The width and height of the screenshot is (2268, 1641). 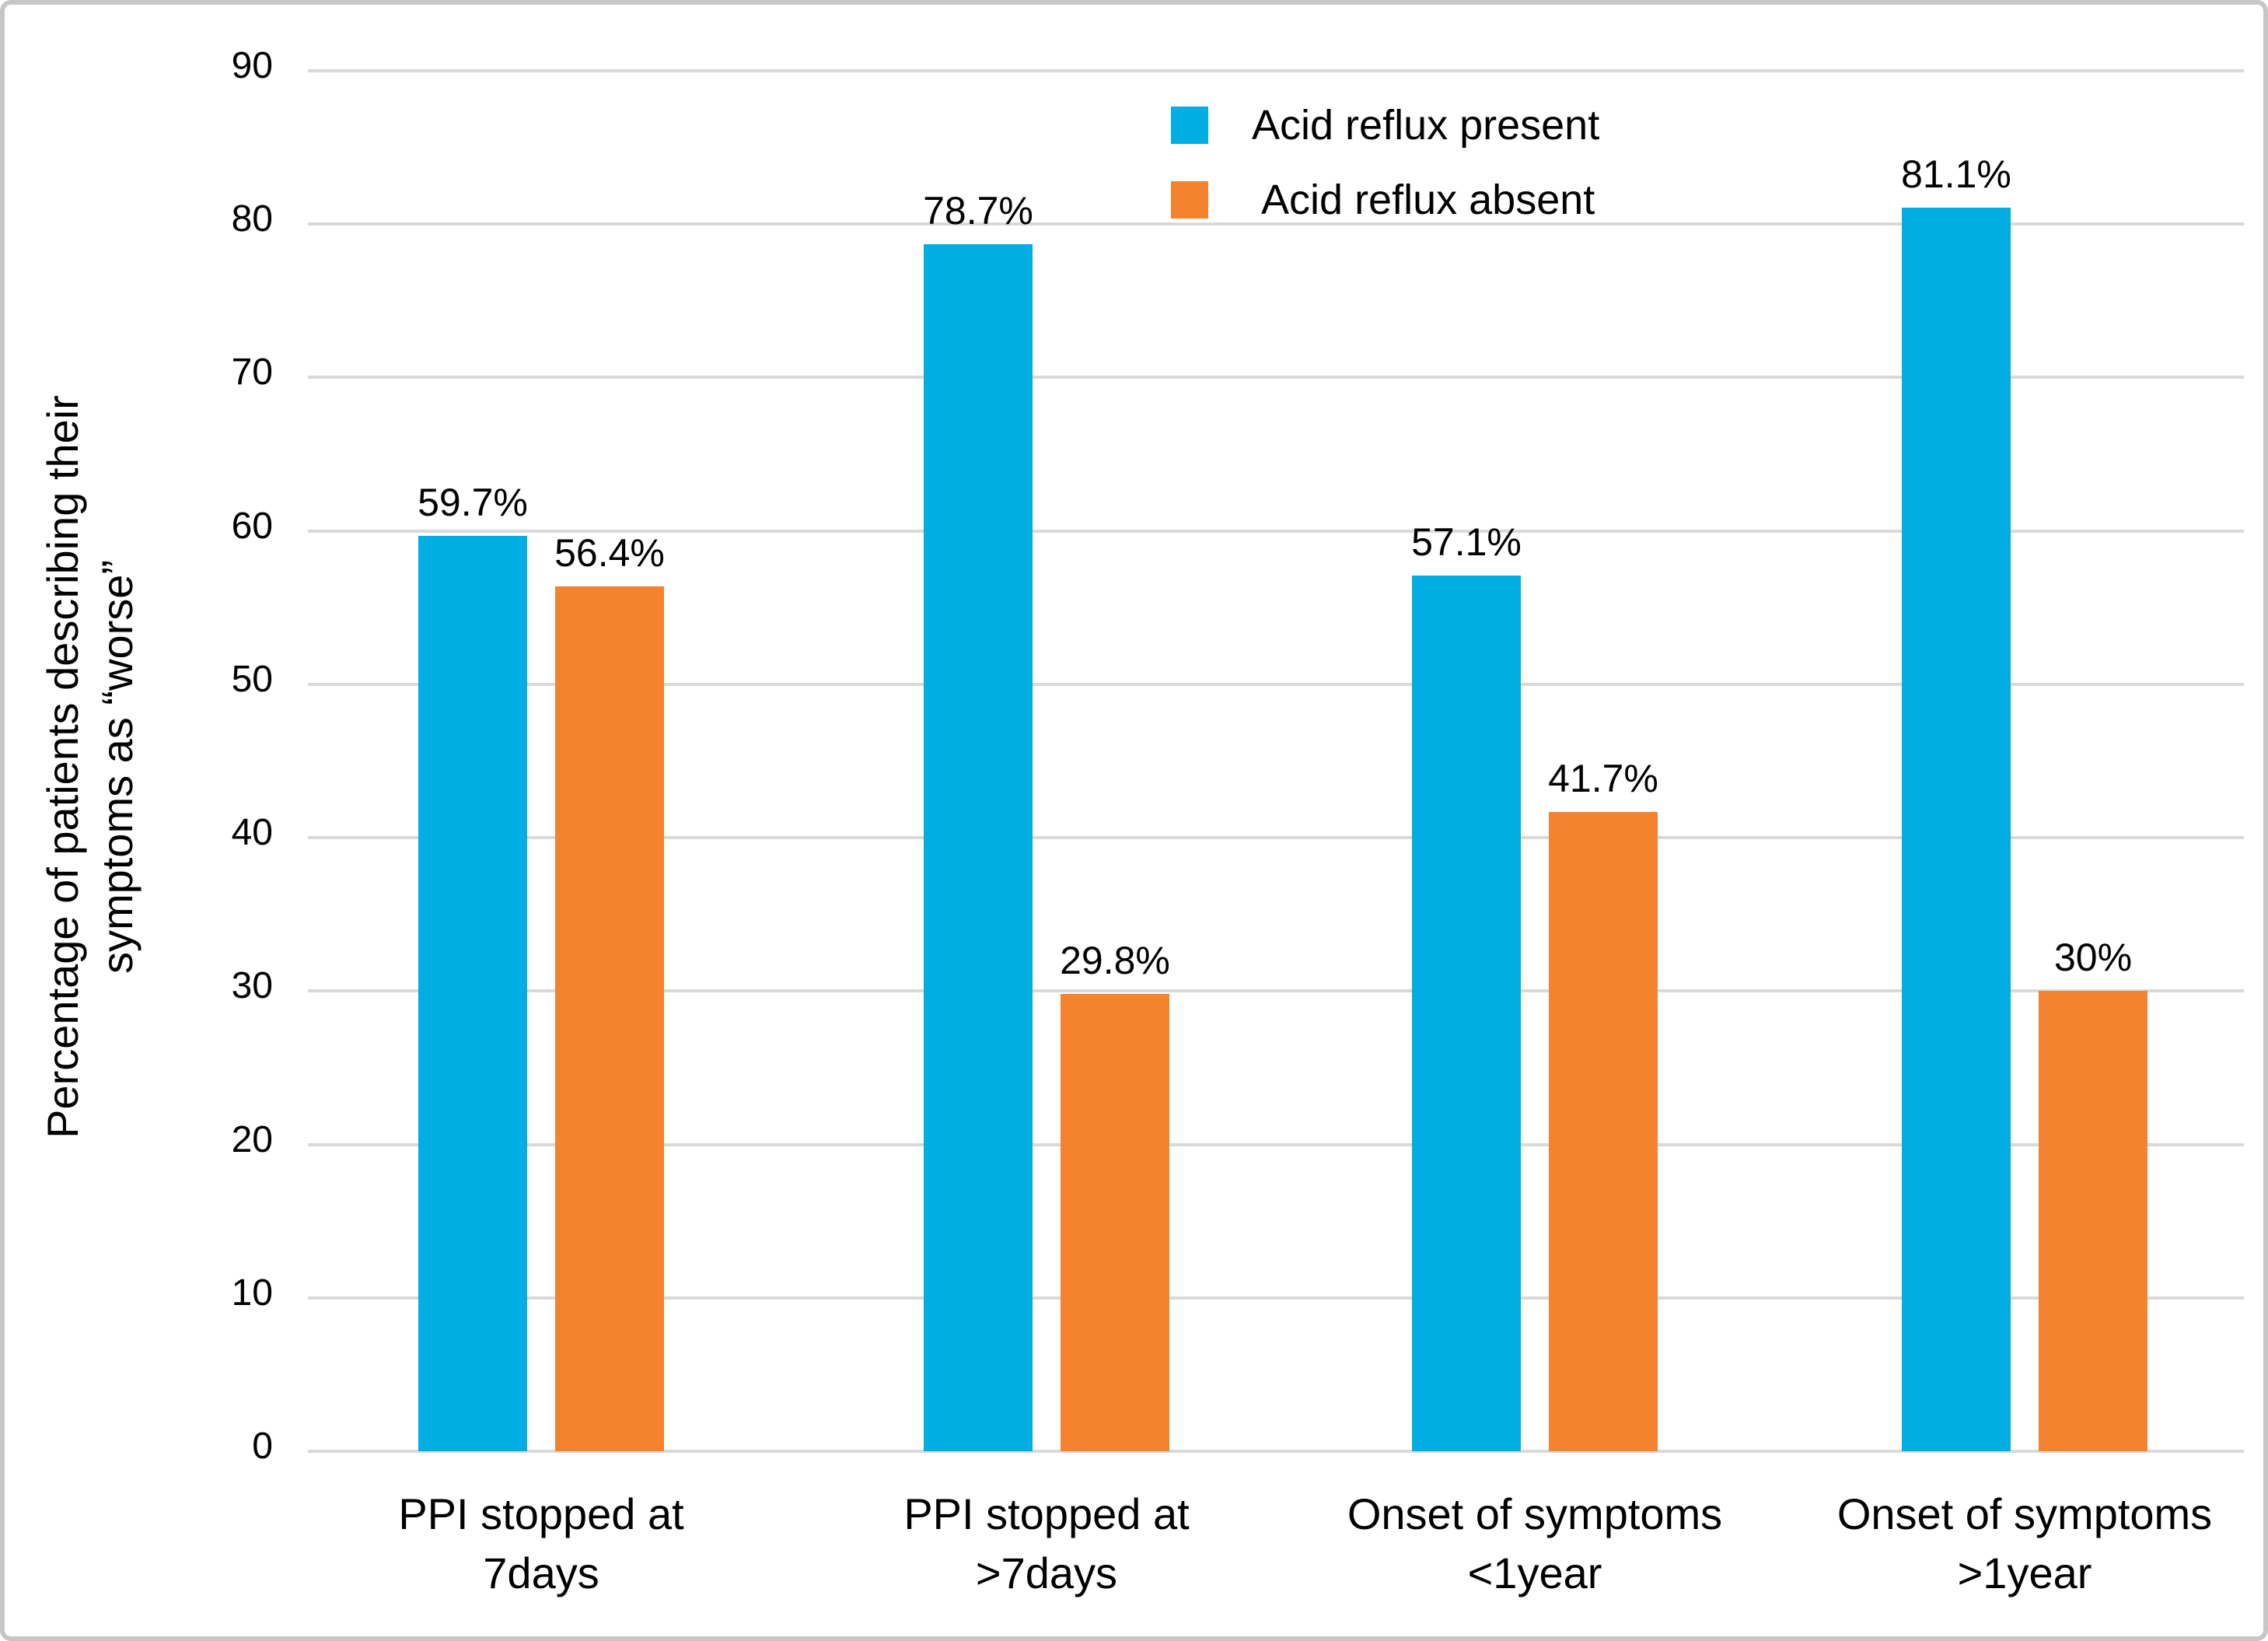 I want to click on y-tick-label-50: 50, so click(x=252, y=679).